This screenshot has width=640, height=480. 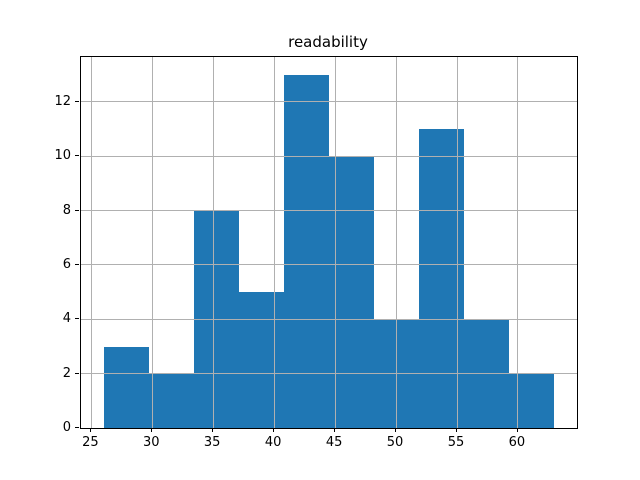 What do you see at coordinates (212, 442) in the screenshot?
I see `x-tick-label: 35` at bounding box center [212, 442].